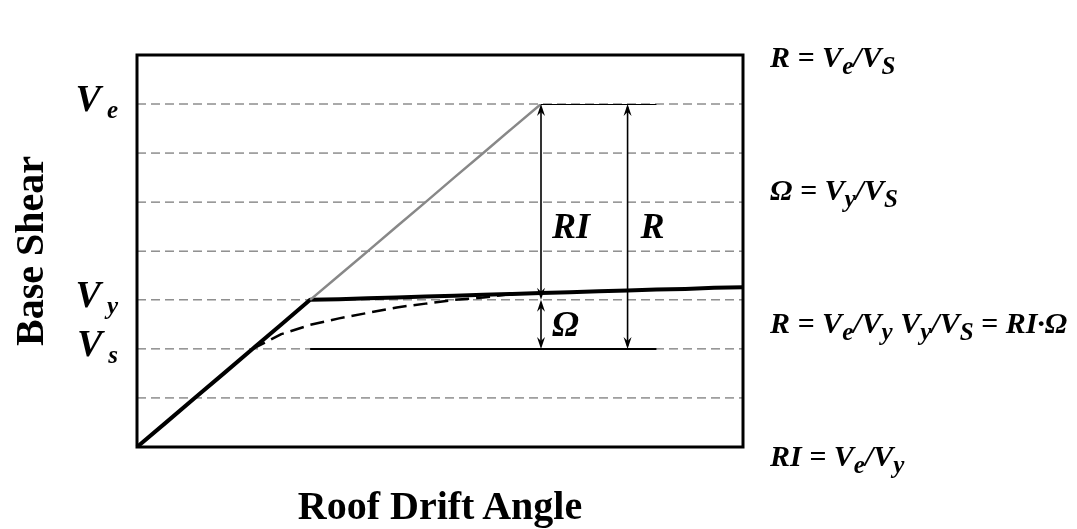 Image resolution: width=1077 pixels, height=529 pixels. Describe the element at coordinates (572, 226) in the screenshot. I see `annotation: RI` at that location.